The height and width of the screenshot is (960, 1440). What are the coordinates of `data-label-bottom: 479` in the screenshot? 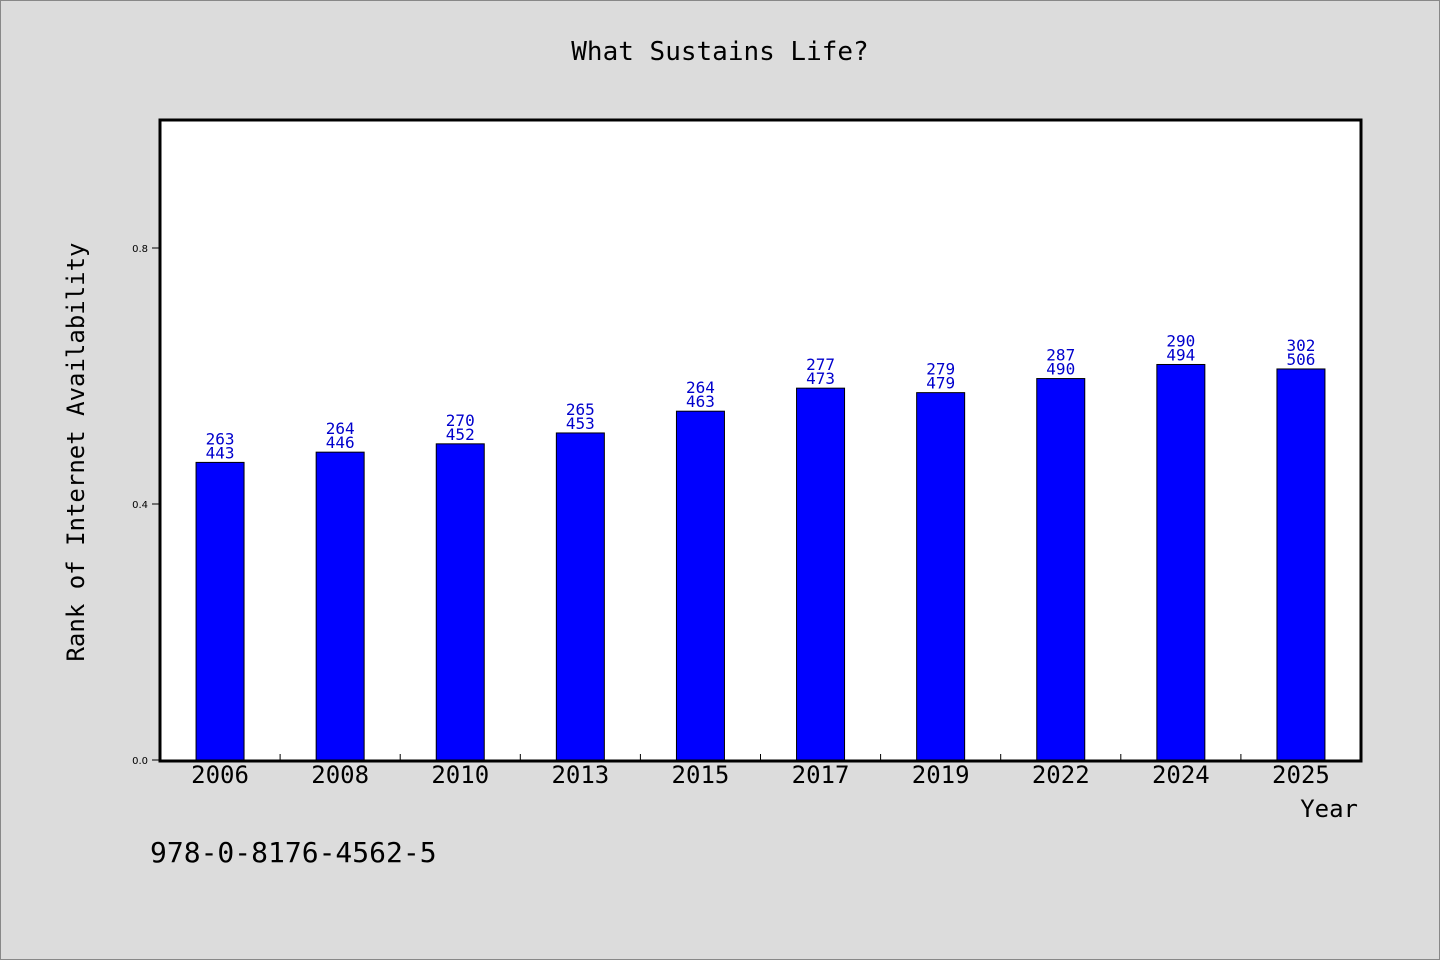 It's located at (940, 383).